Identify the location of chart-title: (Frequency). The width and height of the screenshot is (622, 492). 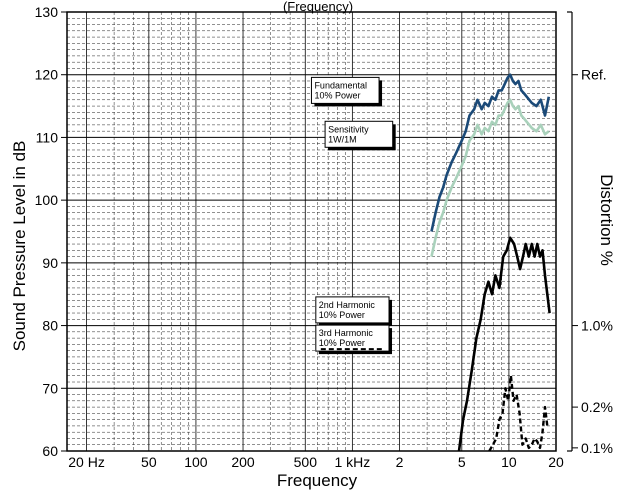
(318, 7).